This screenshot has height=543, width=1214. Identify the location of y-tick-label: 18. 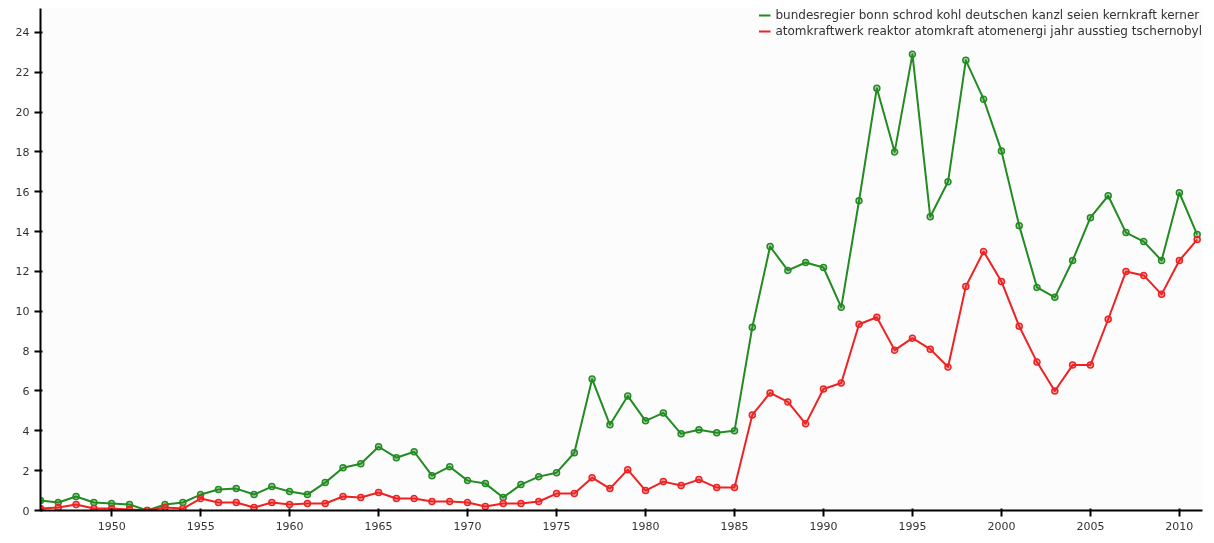
(22, 152).